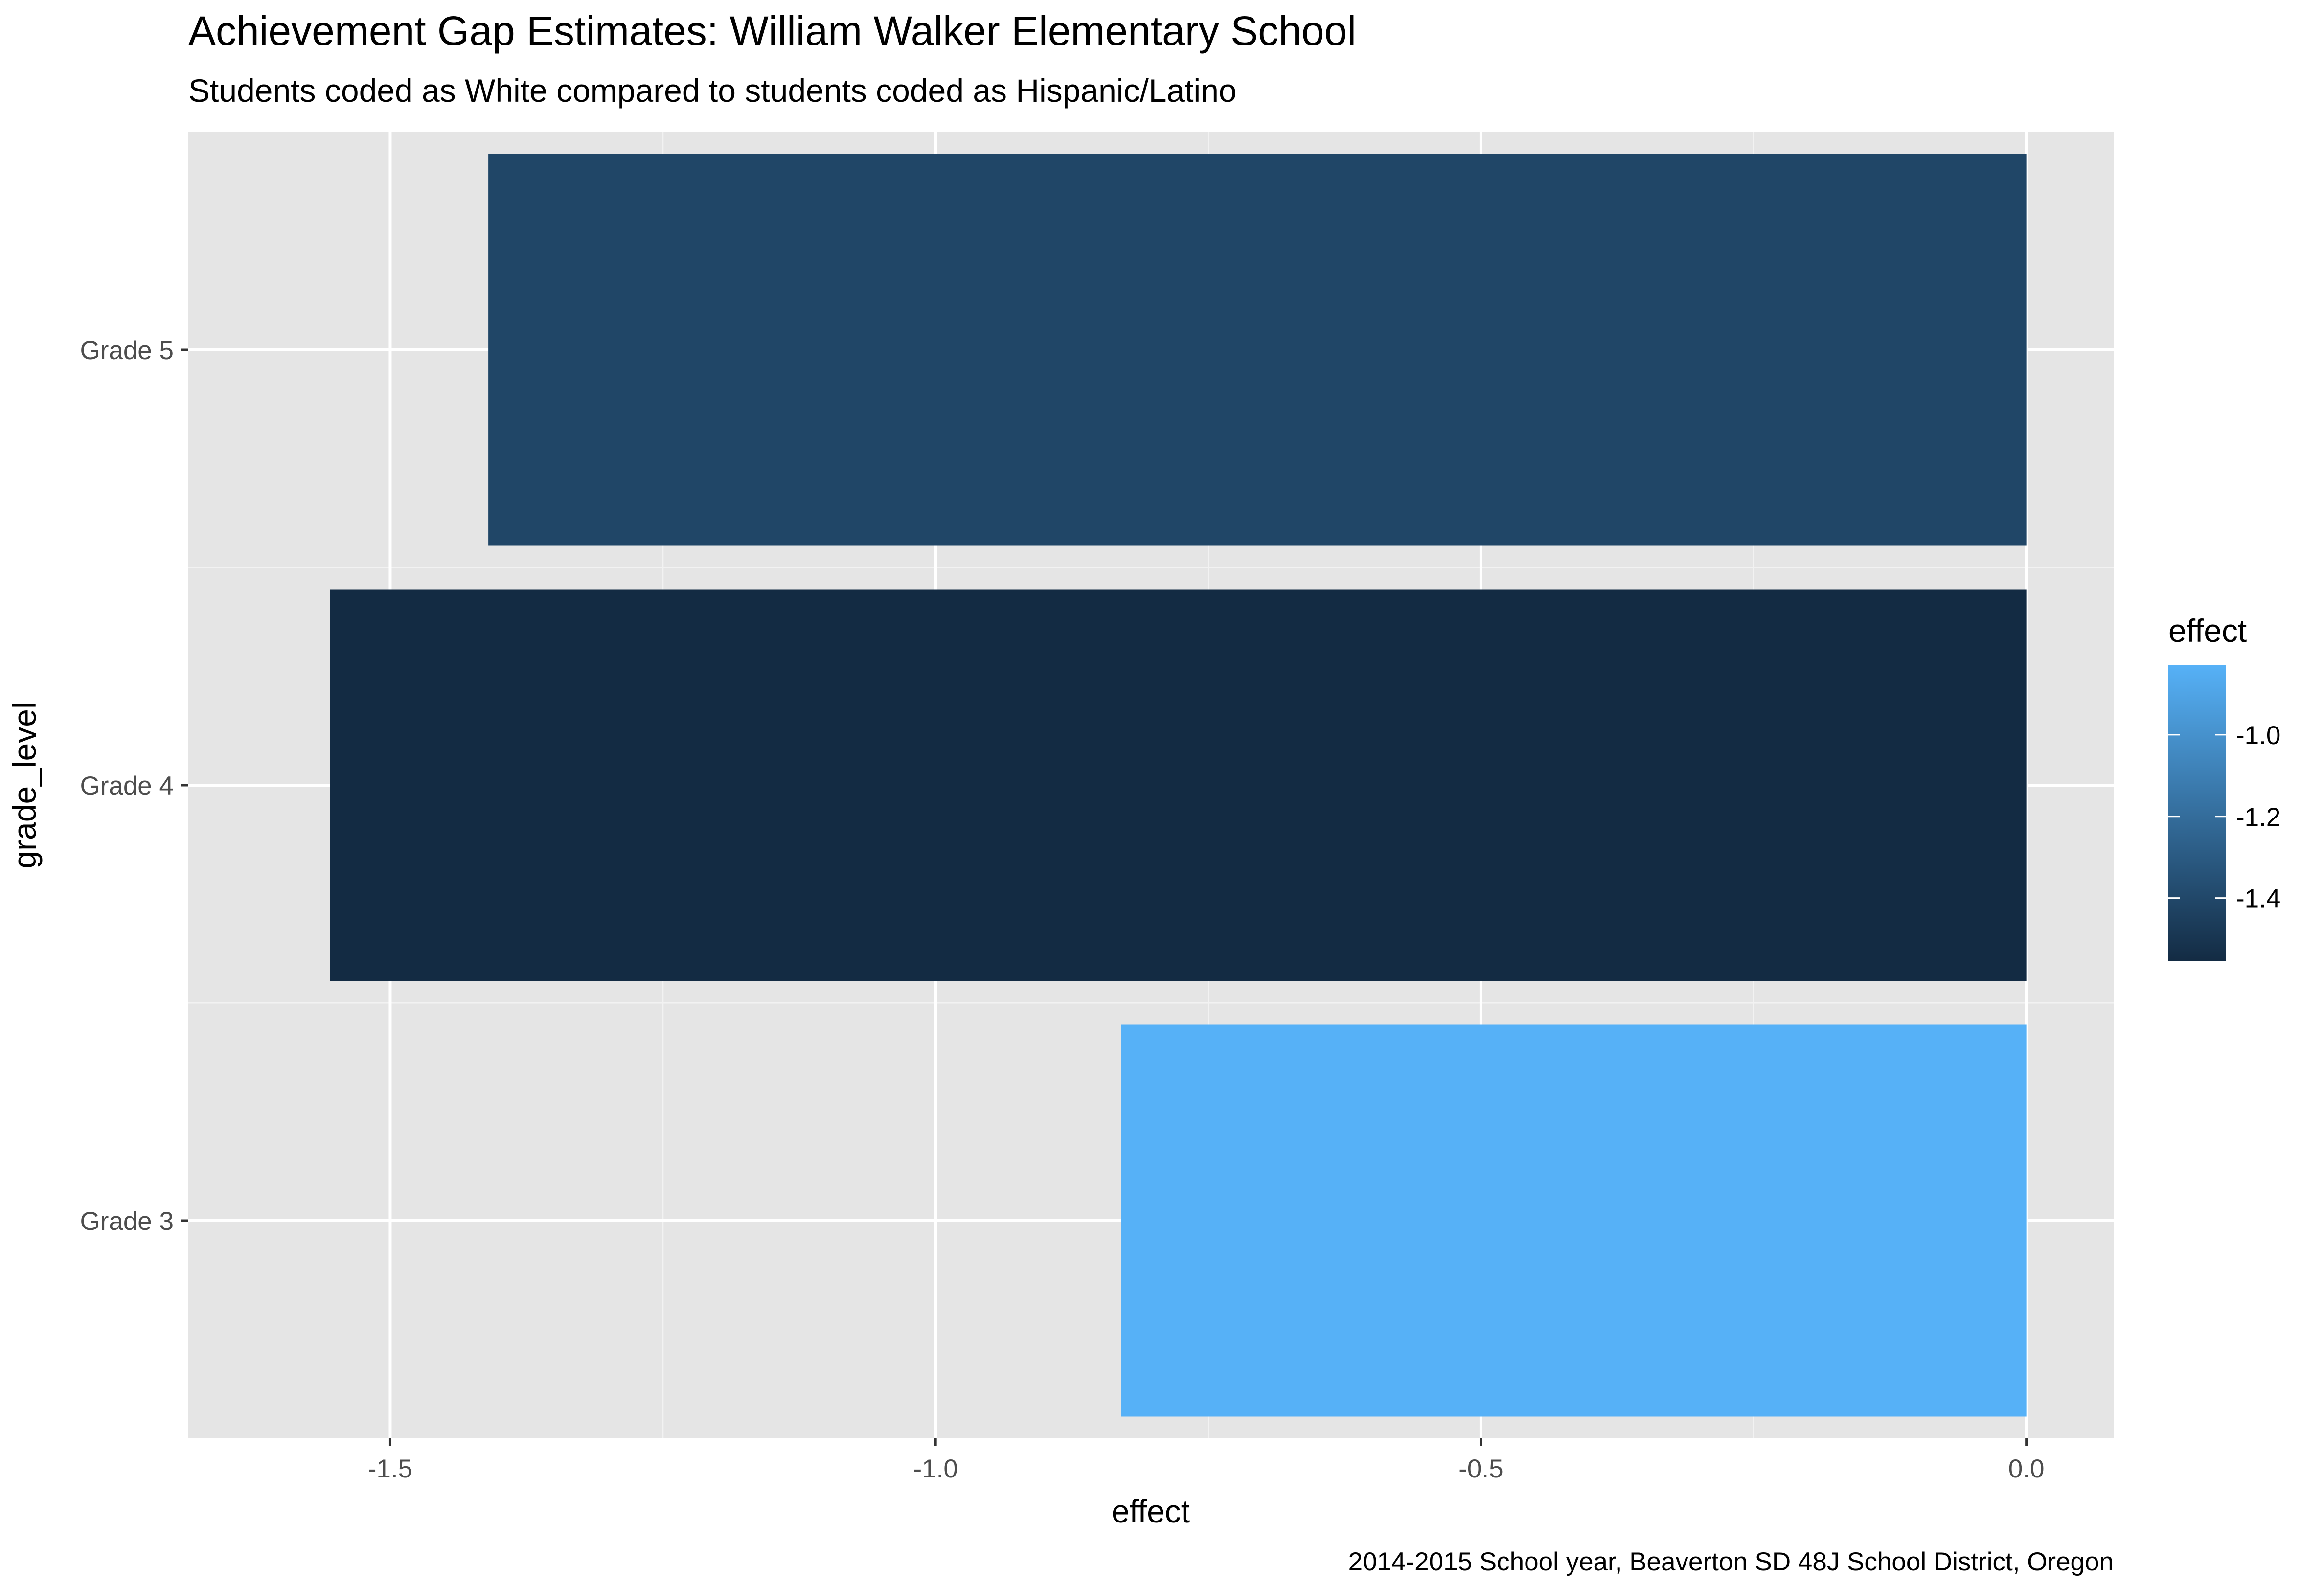  I want to click on legend-tick-label: -1.4, so click(2258, 899).